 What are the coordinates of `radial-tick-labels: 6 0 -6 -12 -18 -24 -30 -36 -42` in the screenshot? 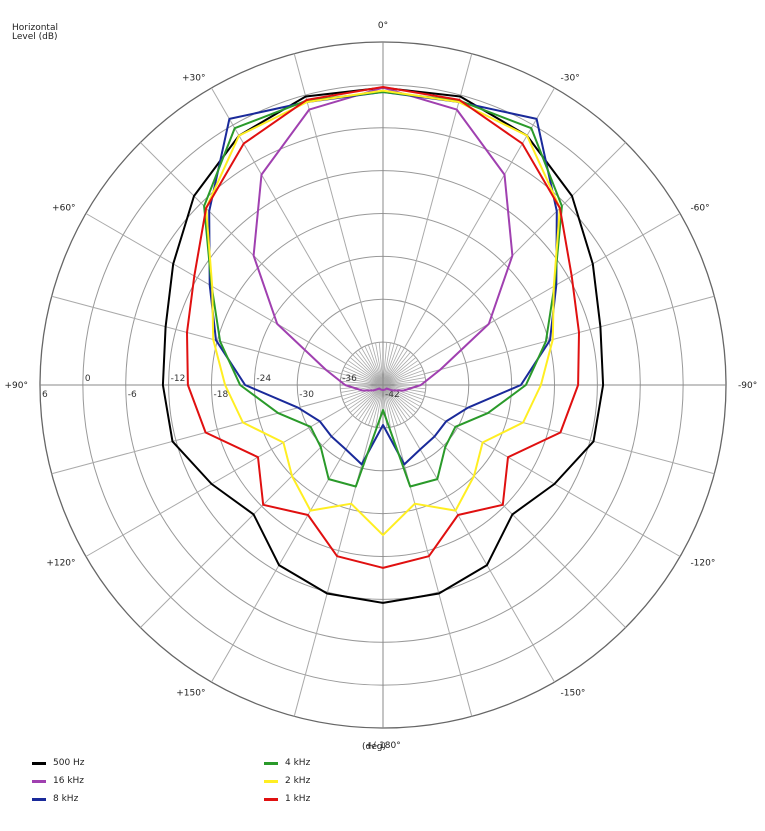 It's located at (221, 387).